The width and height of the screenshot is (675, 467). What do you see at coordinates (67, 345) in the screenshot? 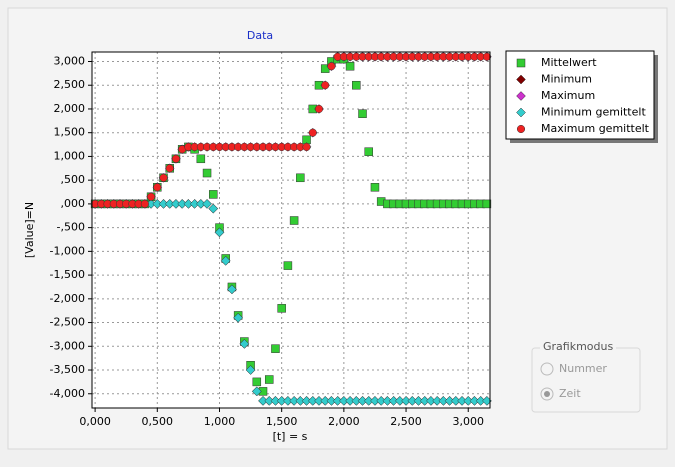
I see `y-tick-label: -3,000` at bounding box center [67, 345].